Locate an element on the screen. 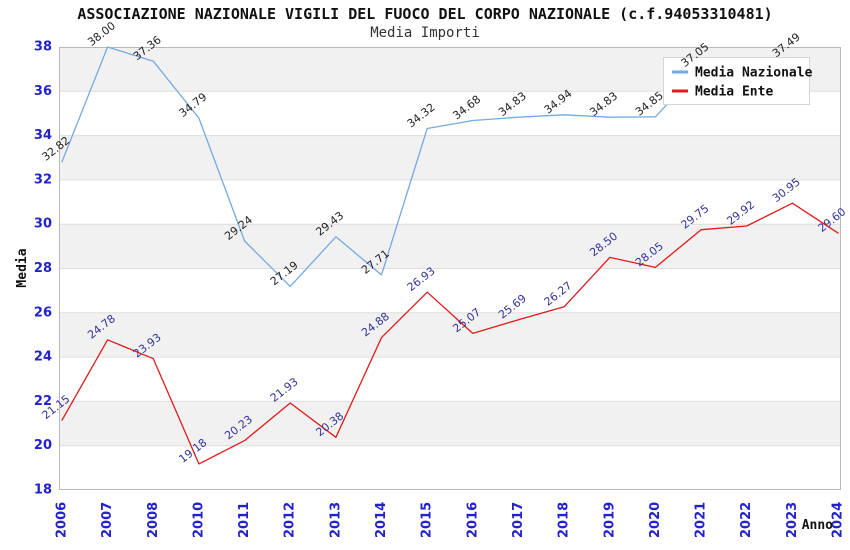  legend: Media Nazionale Media Ente is located at coordinates (738, 81).